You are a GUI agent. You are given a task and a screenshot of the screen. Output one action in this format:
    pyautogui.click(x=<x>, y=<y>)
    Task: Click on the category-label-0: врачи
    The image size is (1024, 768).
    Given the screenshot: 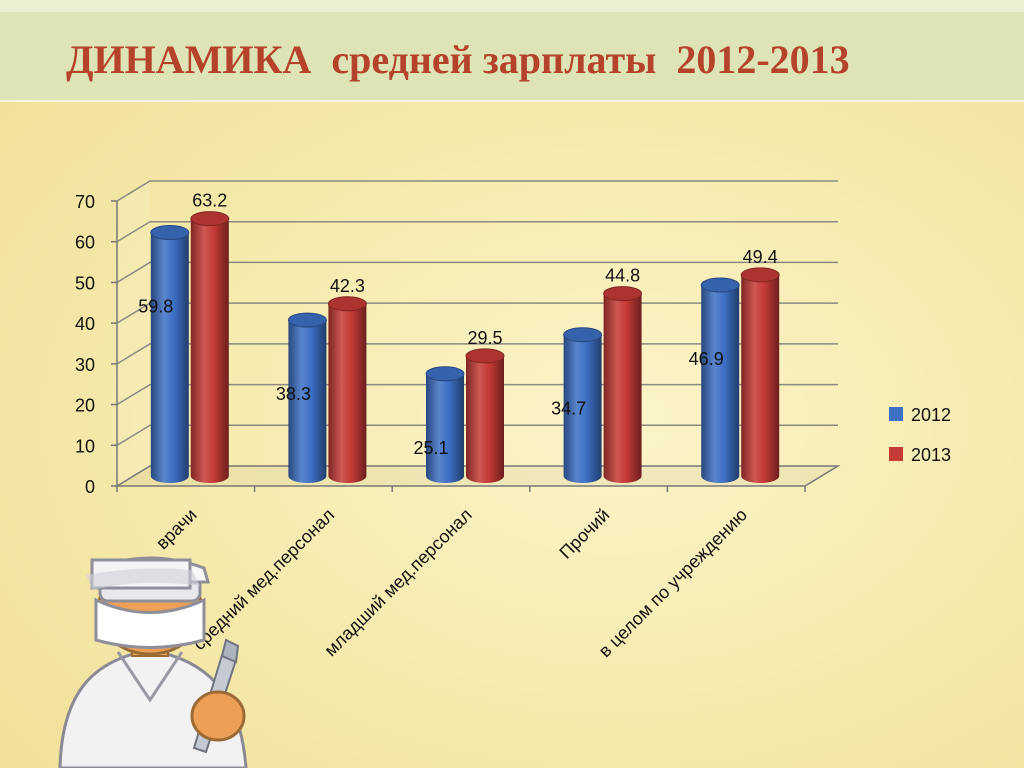 What is the action you would take?
    pyautogui.click(x=176, y=529)
    